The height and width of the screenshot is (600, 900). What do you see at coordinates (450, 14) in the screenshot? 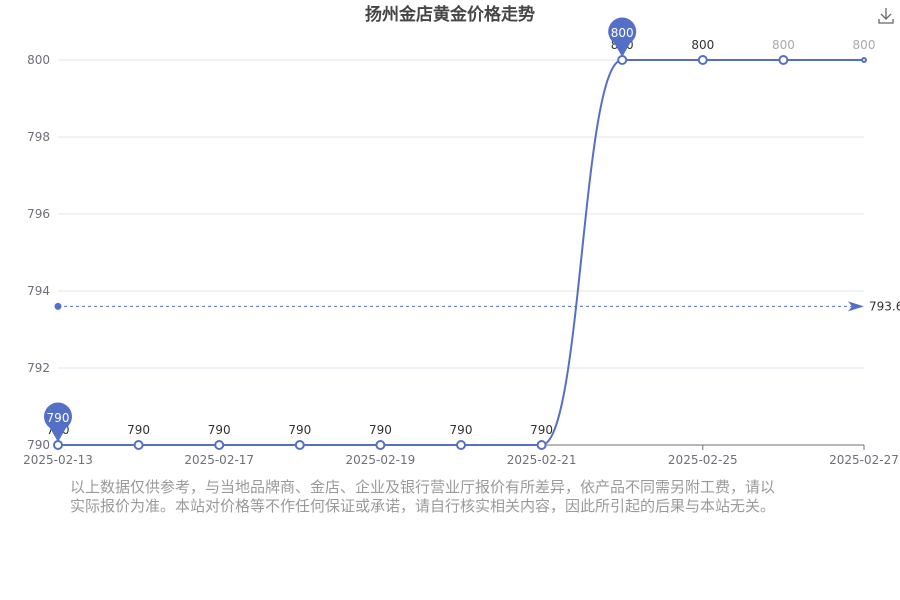
I see `chart-title: 扬州金店黄金价格走势` at bounding box center [450, 14].